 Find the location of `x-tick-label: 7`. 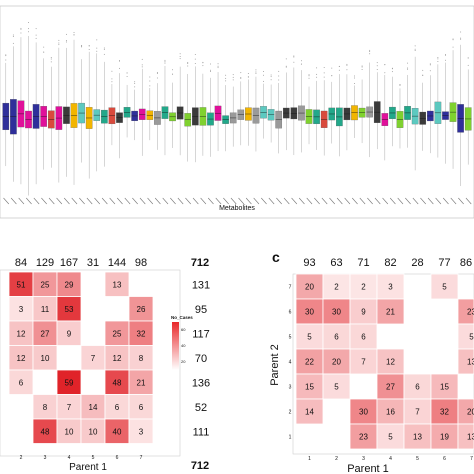

x-tick-label: 7 is located at coordinates (471, 459).